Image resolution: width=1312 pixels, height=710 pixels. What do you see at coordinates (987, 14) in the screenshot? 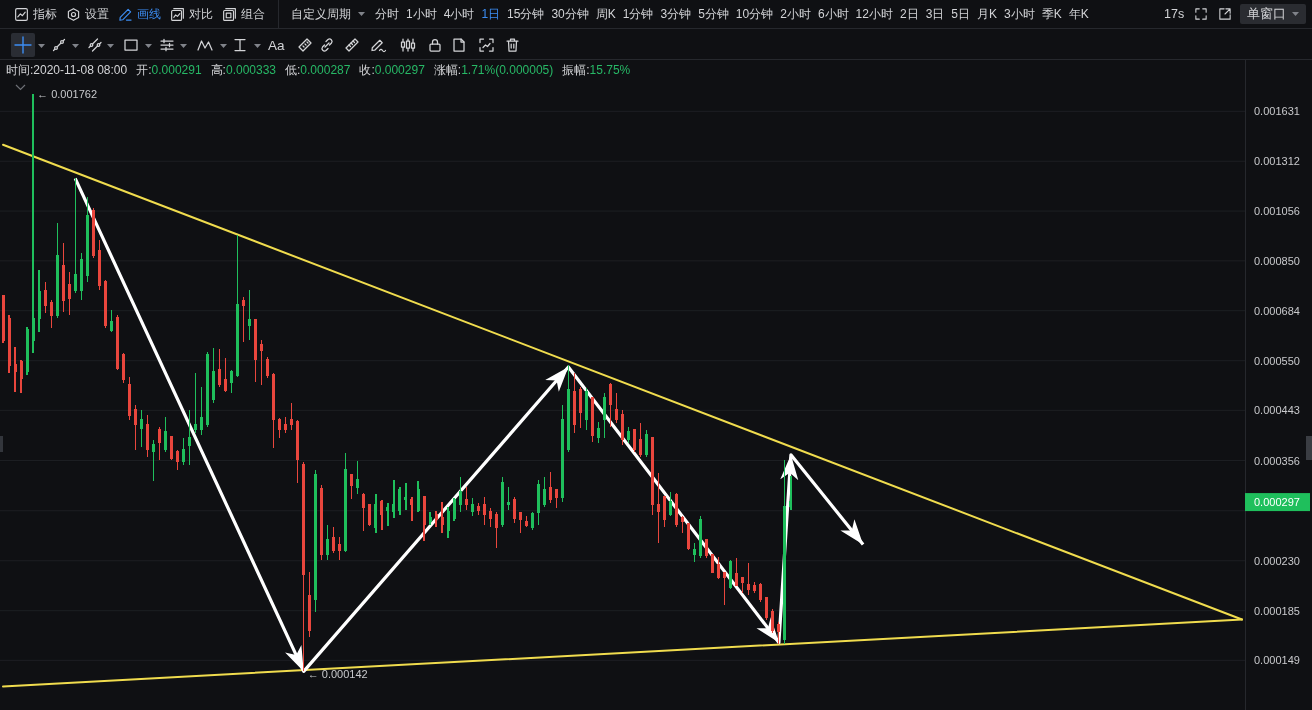
I see `text: 月K` at bounding box center [987, 14].